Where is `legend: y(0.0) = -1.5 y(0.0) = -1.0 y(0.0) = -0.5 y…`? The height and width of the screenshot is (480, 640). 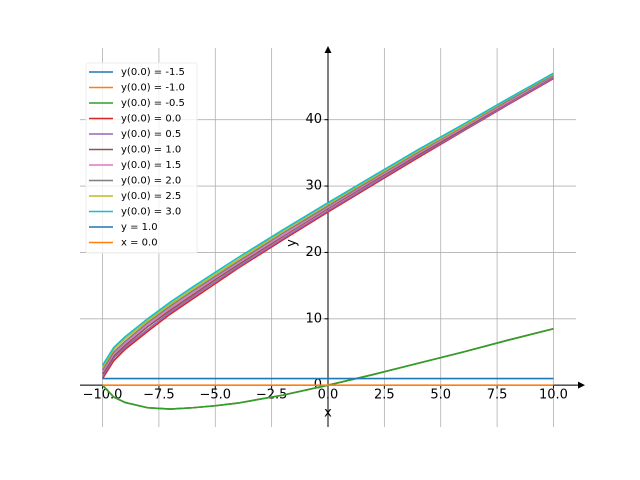 legend: y(0.0) = -1.5 y(0.0) = -1.0 y(0.0) = -0.5 y… is located at coordinates (141, 158).